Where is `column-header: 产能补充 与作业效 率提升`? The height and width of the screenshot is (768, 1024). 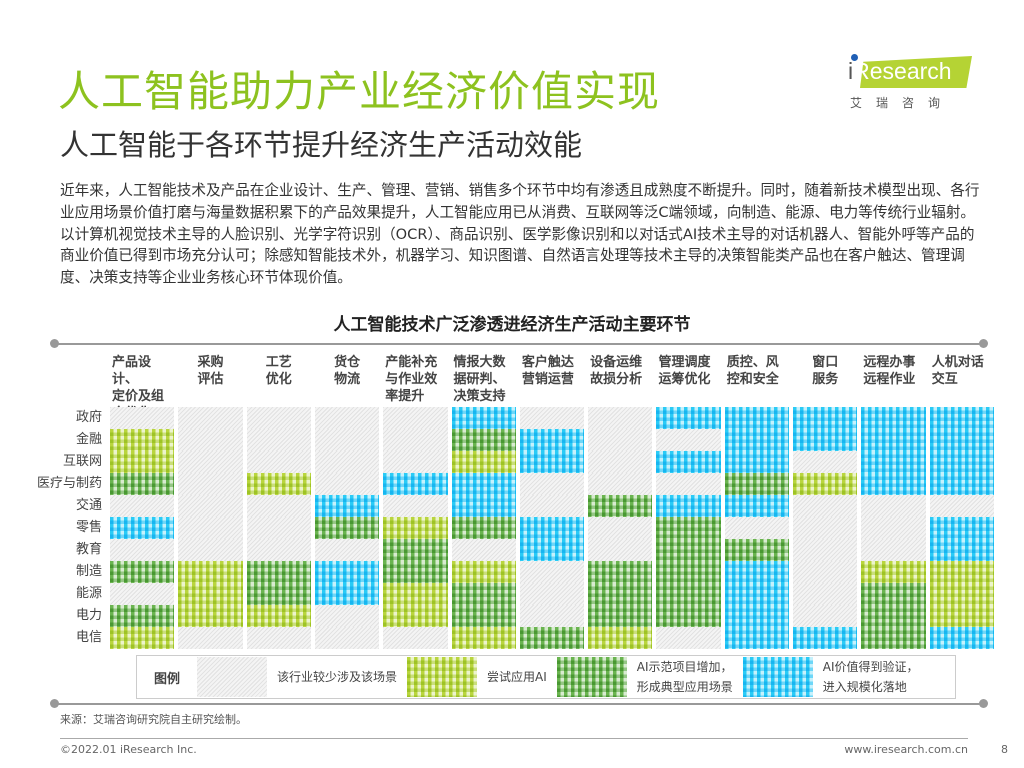
column-header: 产能补充 与作业效 率提升 is located at coordinates (415, 388).